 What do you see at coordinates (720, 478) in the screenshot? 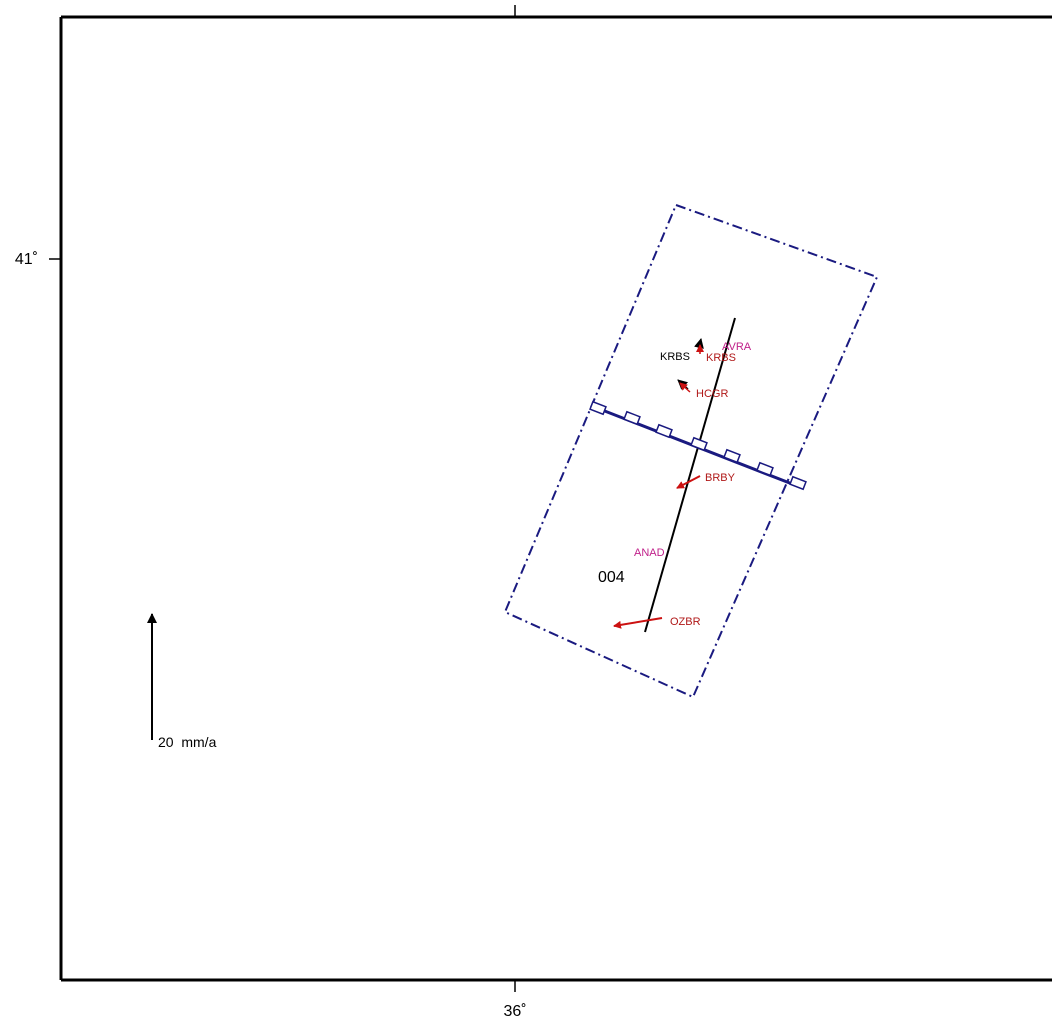
I see `station-label-brby: BRBY` at bounding box center [720, 478].